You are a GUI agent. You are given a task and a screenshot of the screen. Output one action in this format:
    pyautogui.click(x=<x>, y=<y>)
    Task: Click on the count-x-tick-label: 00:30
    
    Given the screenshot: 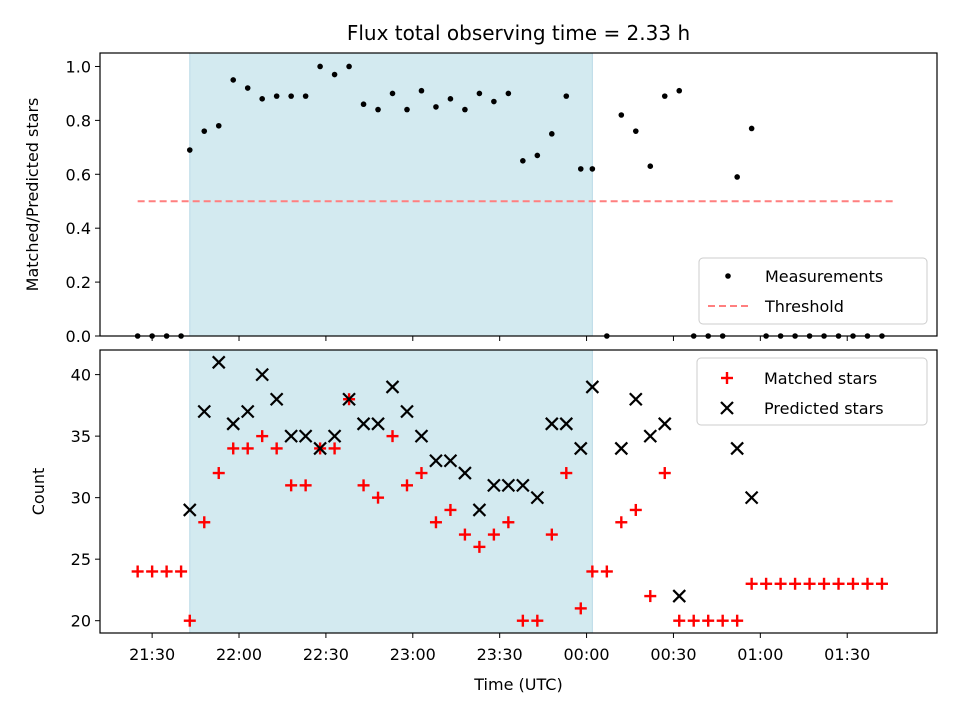 What is the action you would take?
    pyautogui.click(x=673, y=654)
    